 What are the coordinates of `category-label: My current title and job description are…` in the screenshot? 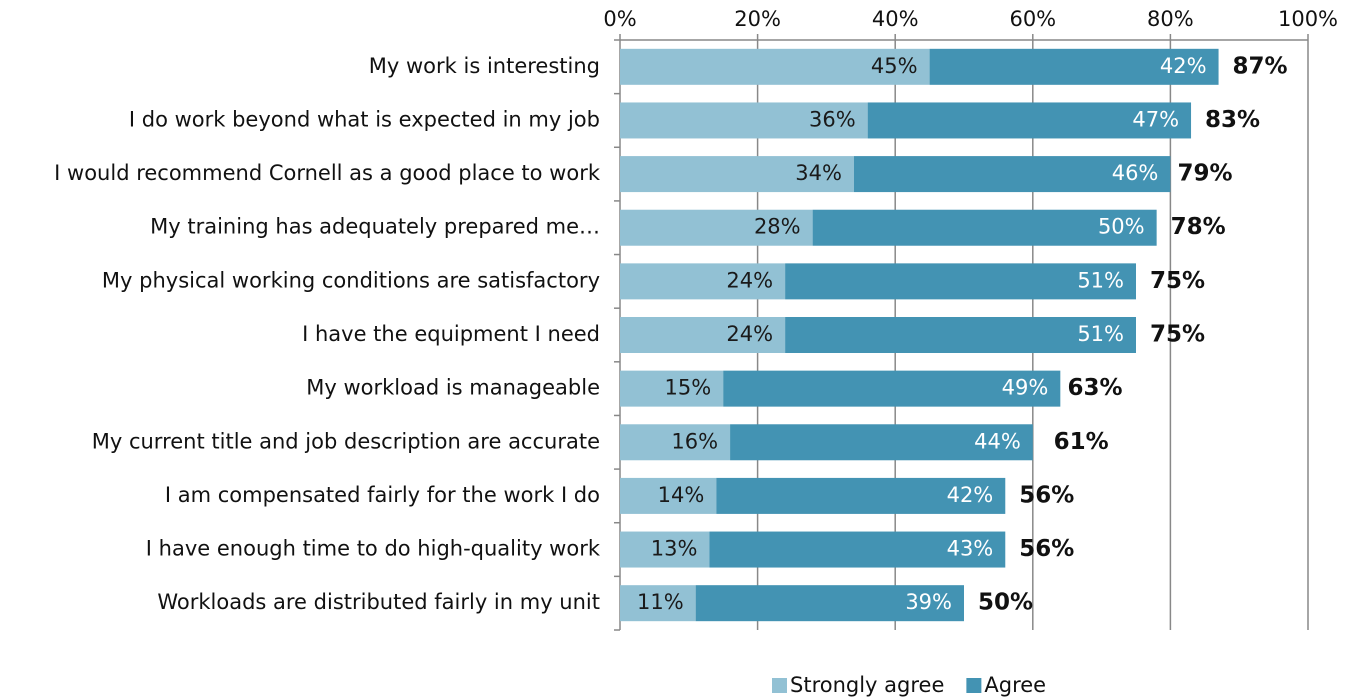 It's located at (346, 441).